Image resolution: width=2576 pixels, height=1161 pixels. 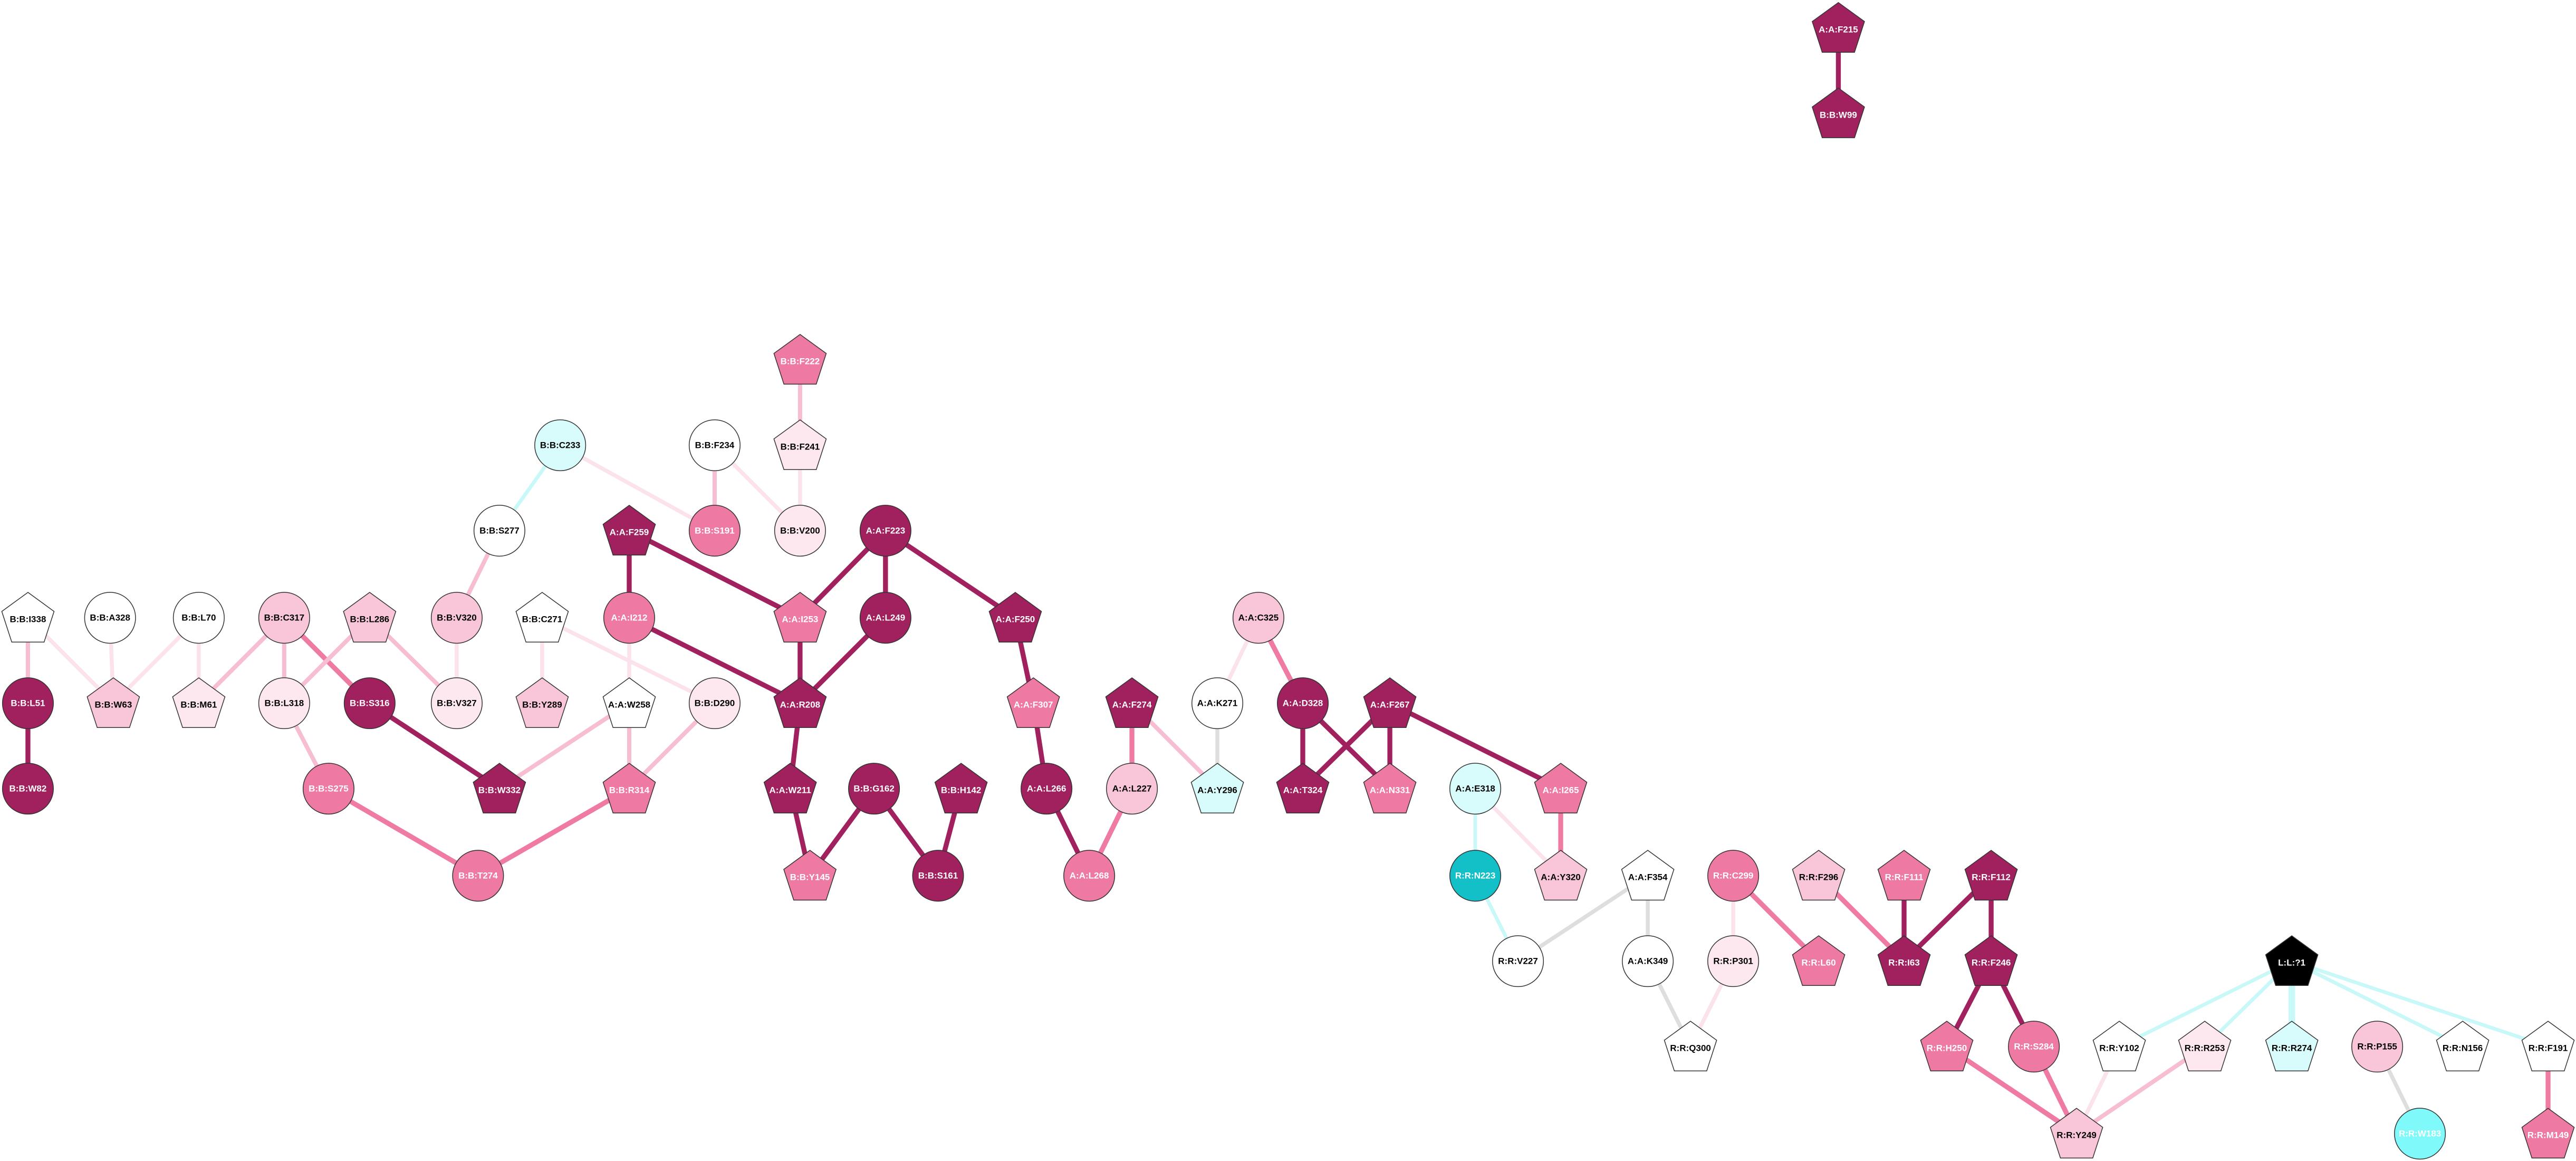 I want to click on node: L:L:?1, so click(x=2292, y=961).